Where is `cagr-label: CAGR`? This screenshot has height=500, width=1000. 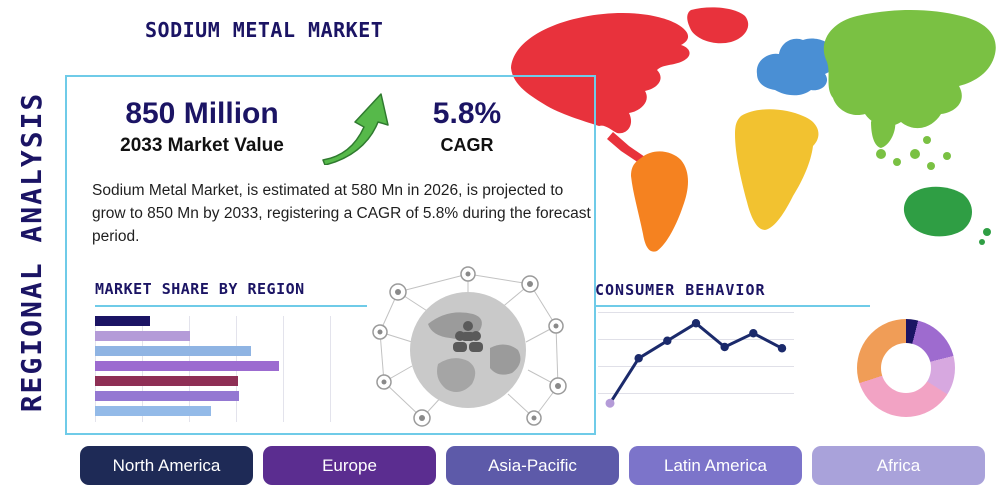 cagr-label: CAGR is located at coordinates (467, 145).